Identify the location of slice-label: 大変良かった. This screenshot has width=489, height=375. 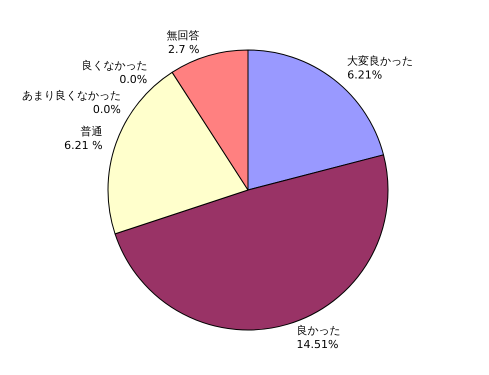
(380, 61).